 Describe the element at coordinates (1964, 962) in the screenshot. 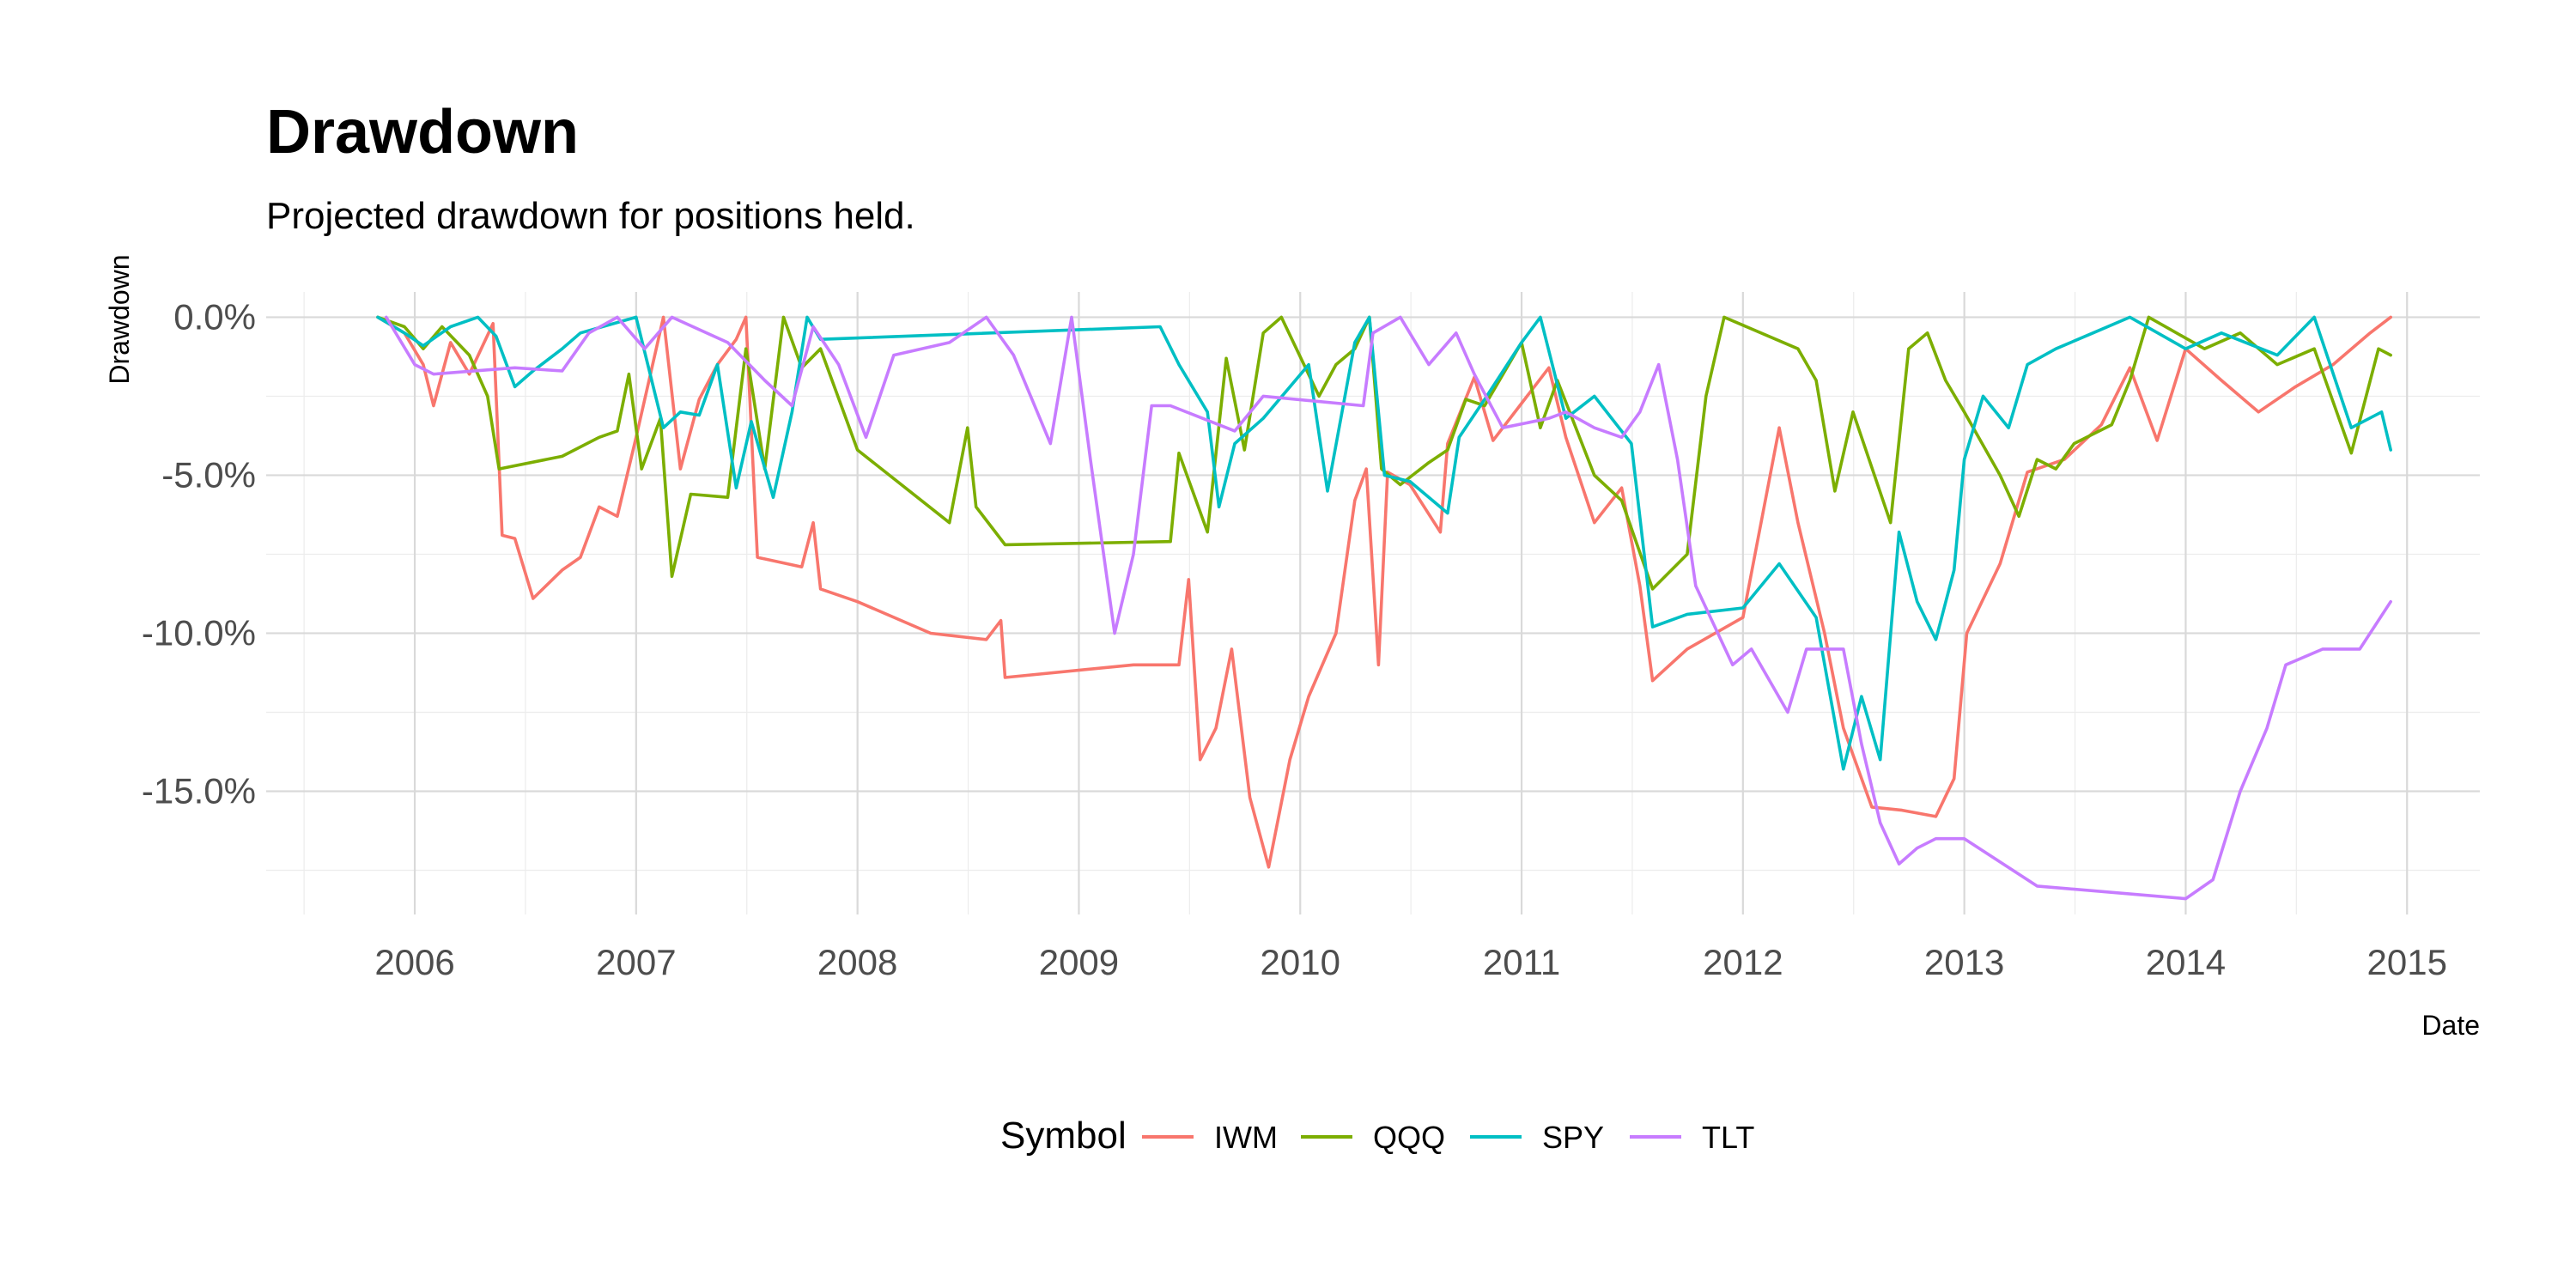

I see `x-tick-label: 2013` at that location.